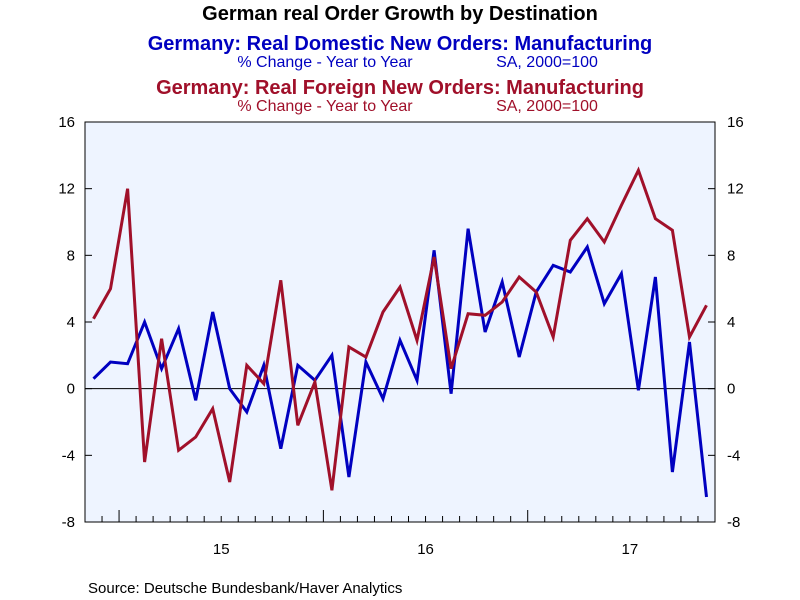  Describe the element at coordinates (66, 122) in the screenshot. I see `y-tick-label-left: 16` at that location.